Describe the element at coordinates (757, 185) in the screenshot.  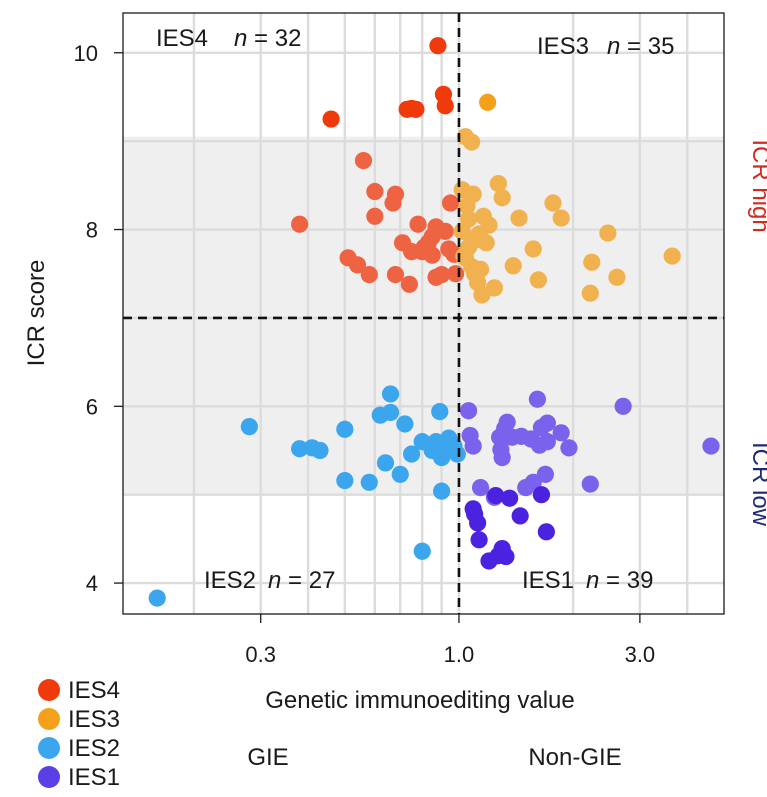
I see `band-label-icr-high: ICR high` at that location.